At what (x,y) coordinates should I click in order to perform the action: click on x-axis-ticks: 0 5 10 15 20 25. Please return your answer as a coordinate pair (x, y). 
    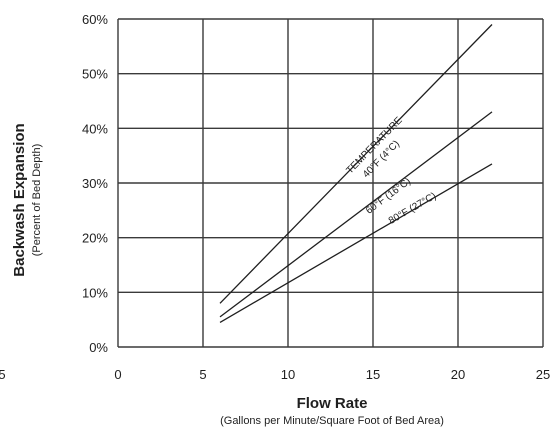
    Looking at the image, I should click on (332, 374).